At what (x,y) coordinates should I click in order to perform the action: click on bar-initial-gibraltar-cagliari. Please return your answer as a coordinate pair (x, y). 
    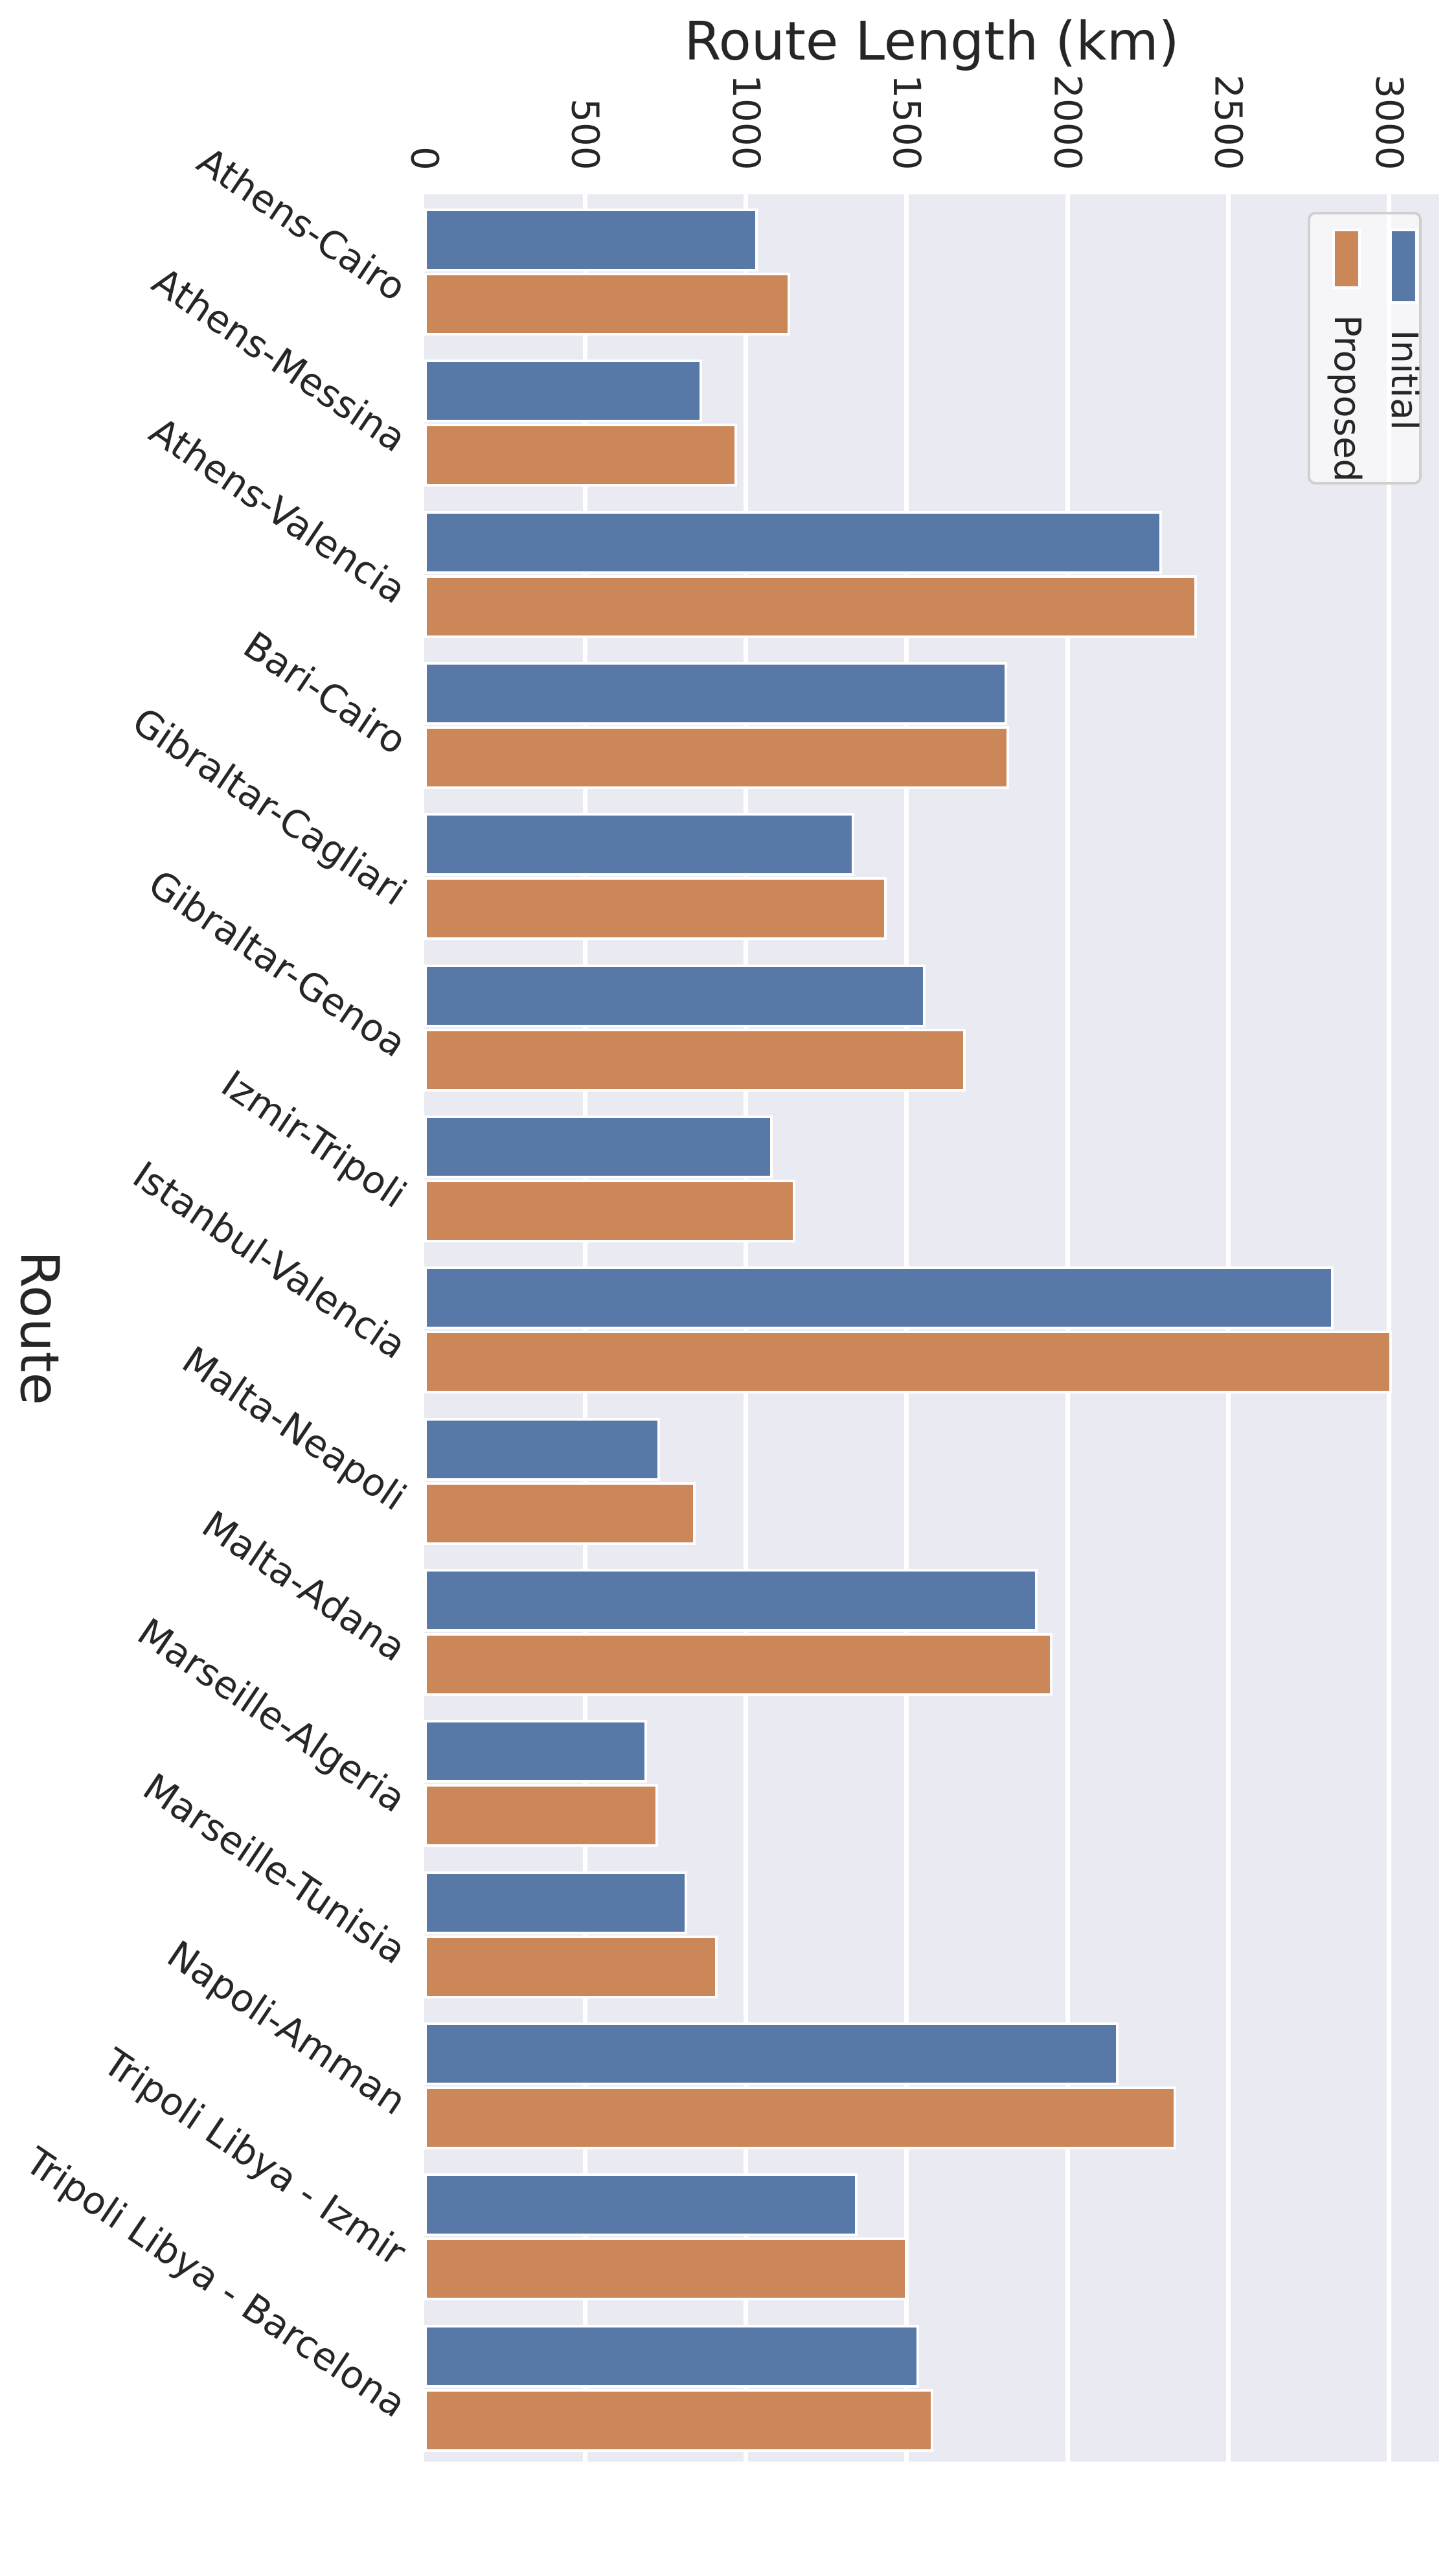
    Looking at the image, I should click on (639, 844).